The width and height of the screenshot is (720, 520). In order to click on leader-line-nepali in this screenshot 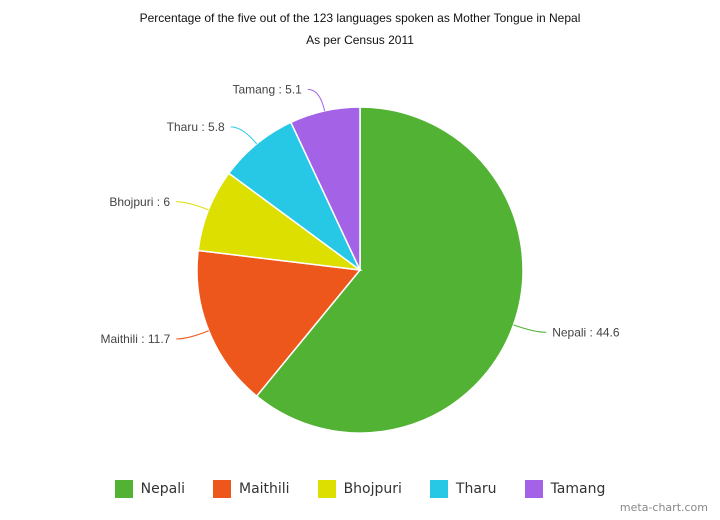, I will do `click(530, 328)`.